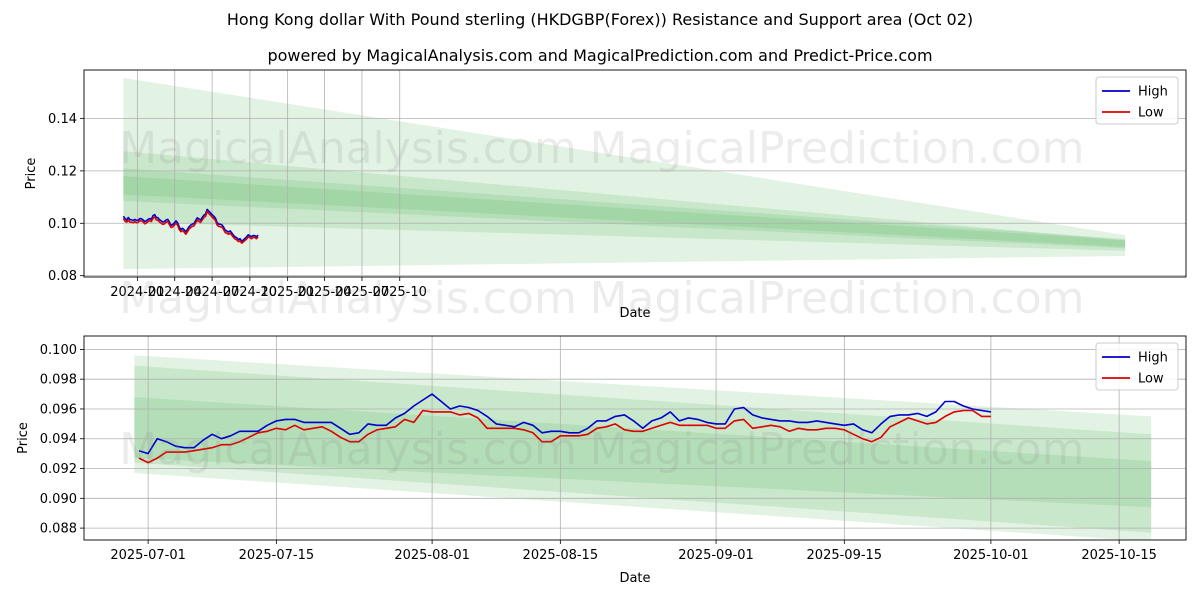  What do you see at coordinates (58, 439) in the screenshot?
I see `y-tick-label: 0.094` at bounding box center [58, 439].